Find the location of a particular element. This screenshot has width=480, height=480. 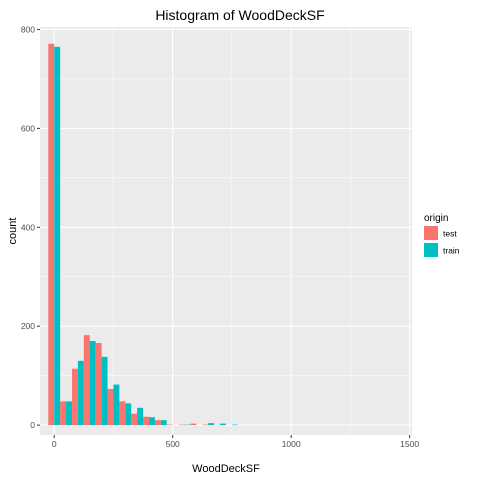

legend-key-test is located at coordinates (431, 233).